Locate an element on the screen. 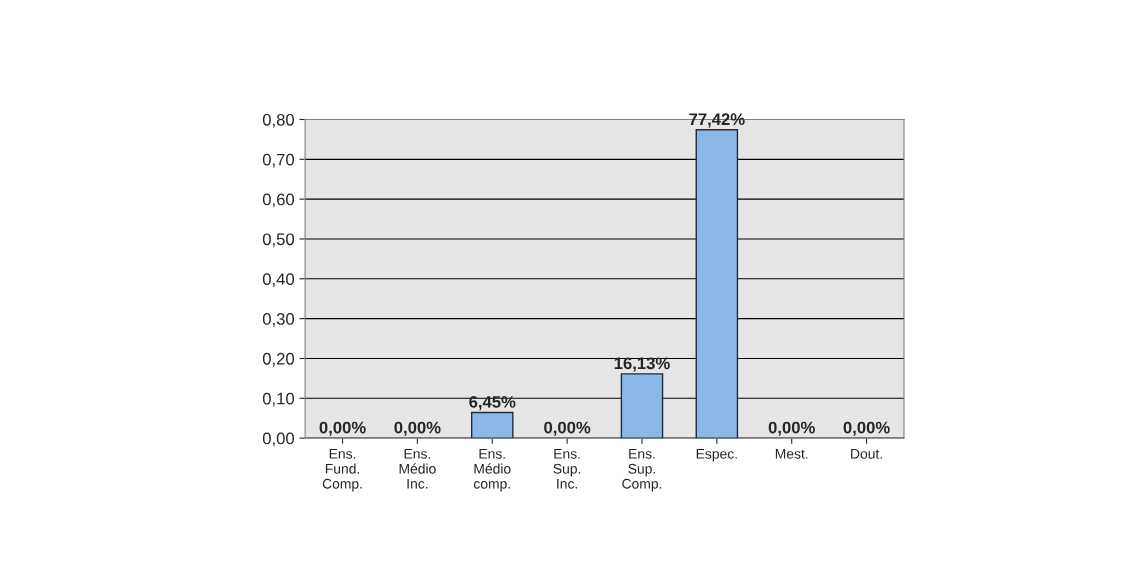 Image resolution: width=1130 pixels, height=569 pixels. data-label: 6,45% is located at coordinates (492, 403).